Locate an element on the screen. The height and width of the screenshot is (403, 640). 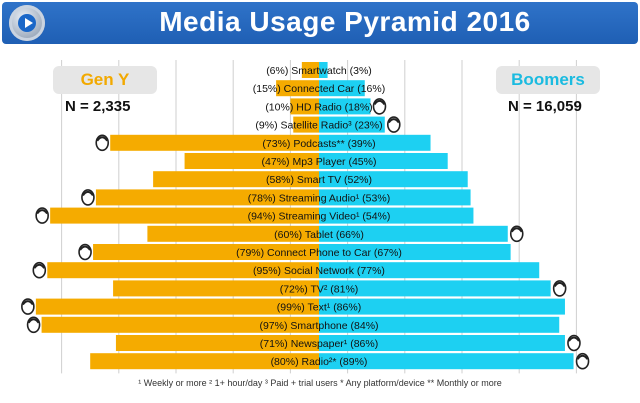
category-label: (95%) Social Network (77%) is located at coordinates (319, 271).